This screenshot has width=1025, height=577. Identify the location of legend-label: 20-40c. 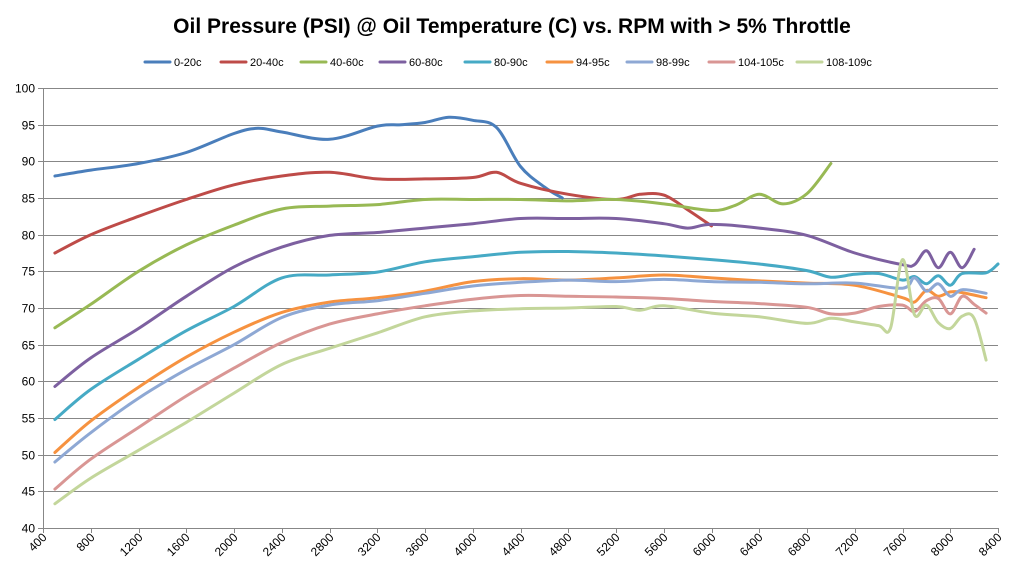
(267, 63).